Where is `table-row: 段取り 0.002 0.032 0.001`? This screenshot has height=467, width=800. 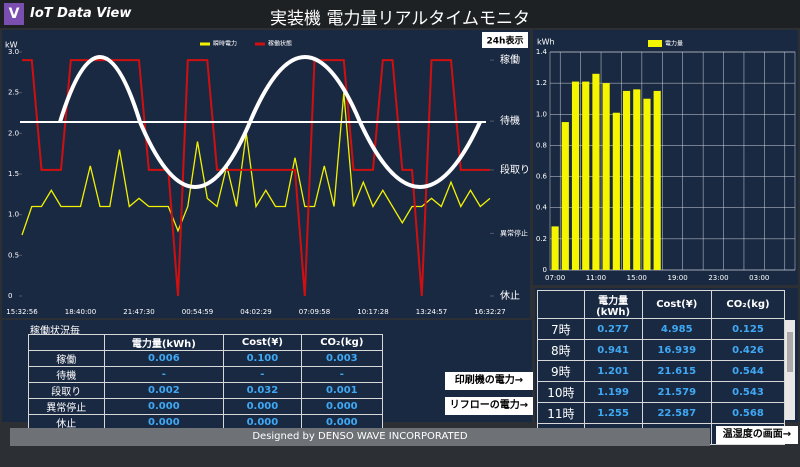
table-row: 段取り 0.002 0.032 0.001 is located at coordinates (206, 390).